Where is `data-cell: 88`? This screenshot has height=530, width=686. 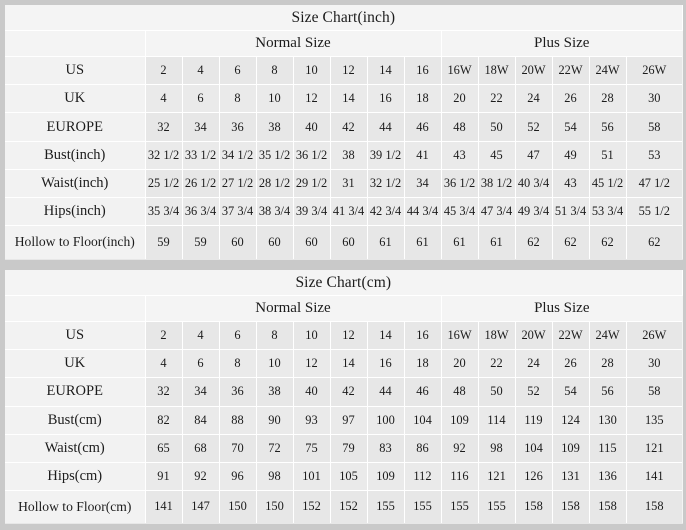 data-cell: 88 is located at coordinates (238, 420).